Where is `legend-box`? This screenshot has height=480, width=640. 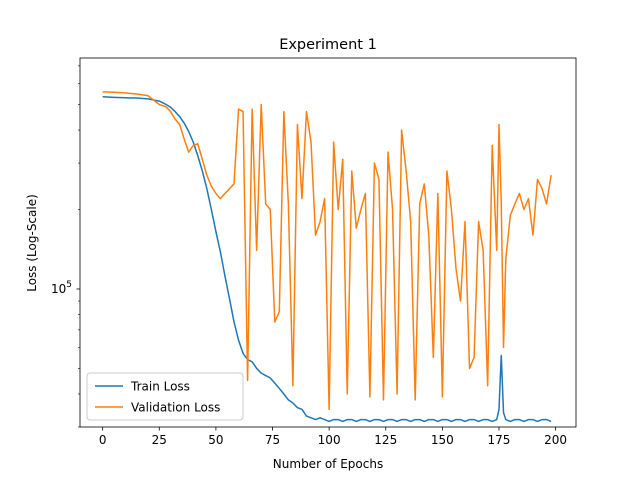 legend-box is located at coordinates (165, 396).